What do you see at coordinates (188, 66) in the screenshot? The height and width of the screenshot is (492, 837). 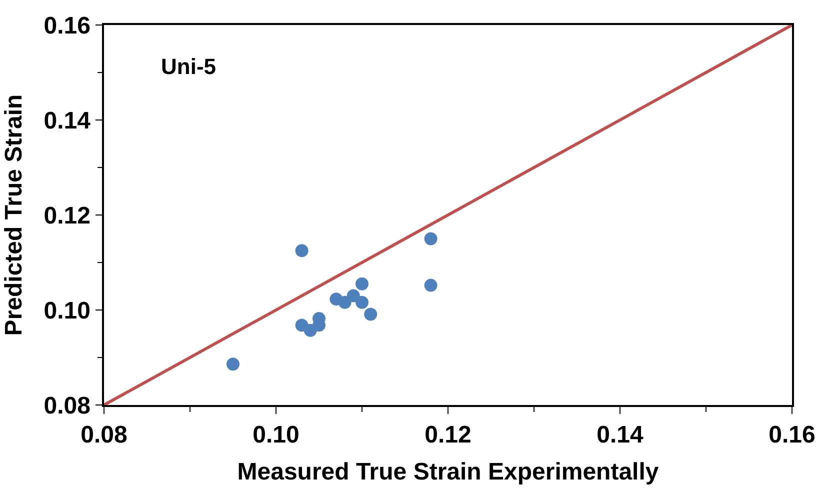 I see `annotation: Uni-5` at bounding box center [188, 66].